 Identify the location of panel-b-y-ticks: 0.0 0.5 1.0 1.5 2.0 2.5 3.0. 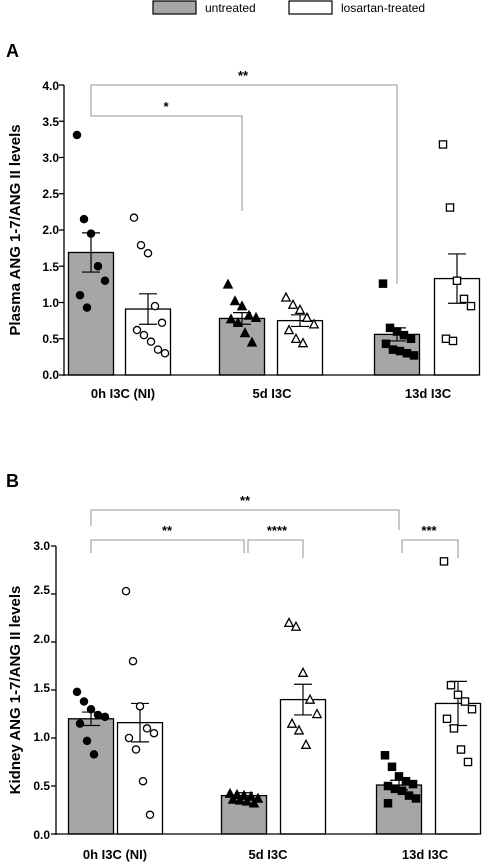
(41, 690).